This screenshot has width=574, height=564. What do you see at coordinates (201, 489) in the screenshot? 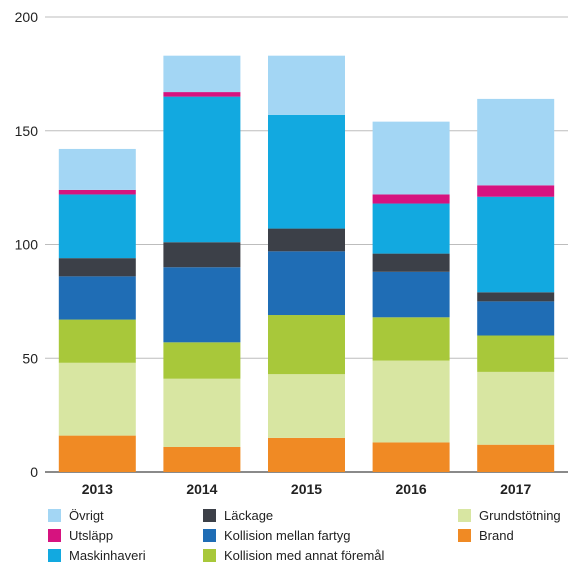
I see `x-tick-label-2014: 2014` at bounding box center [201, 489].